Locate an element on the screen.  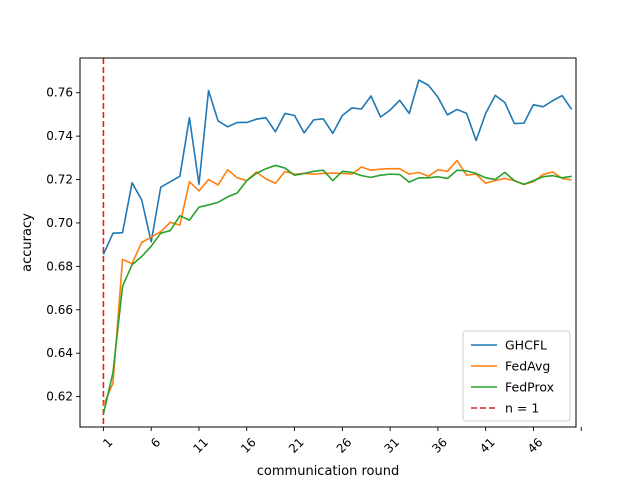
y-tick-label: 0.66 is located at coordinates (59, 310).